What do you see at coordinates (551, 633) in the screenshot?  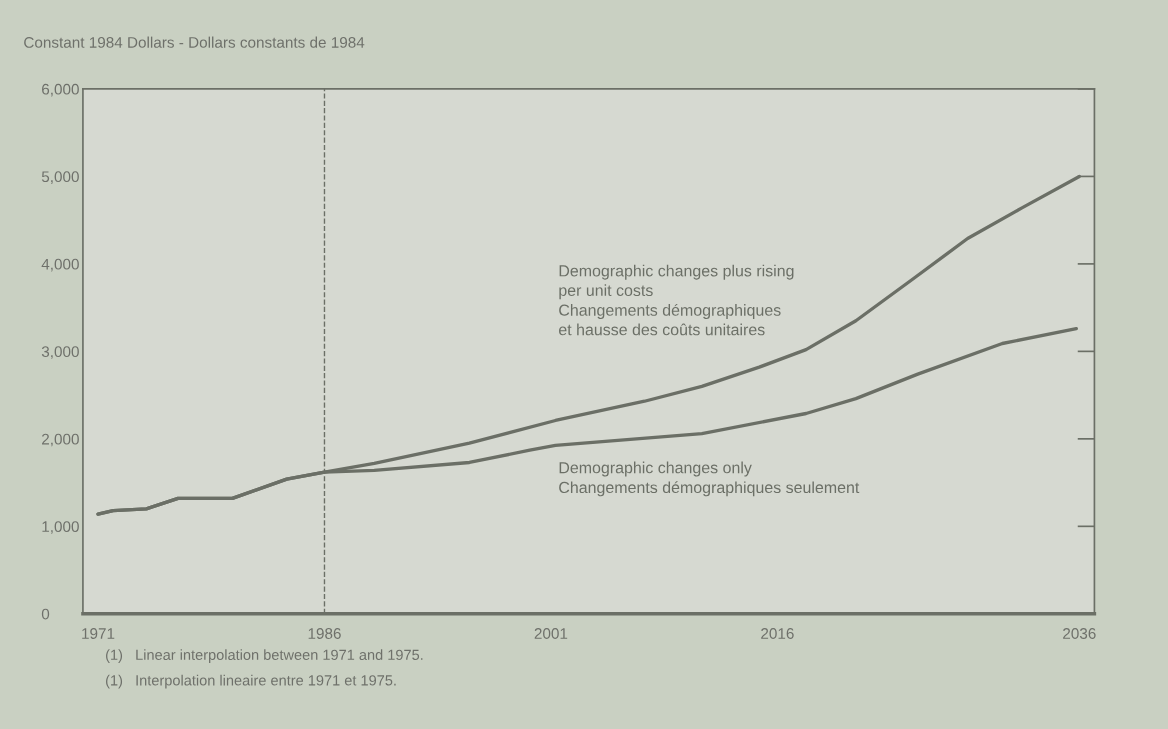 I see `x-tick-label: 2001` at bounding box center [551, 633].